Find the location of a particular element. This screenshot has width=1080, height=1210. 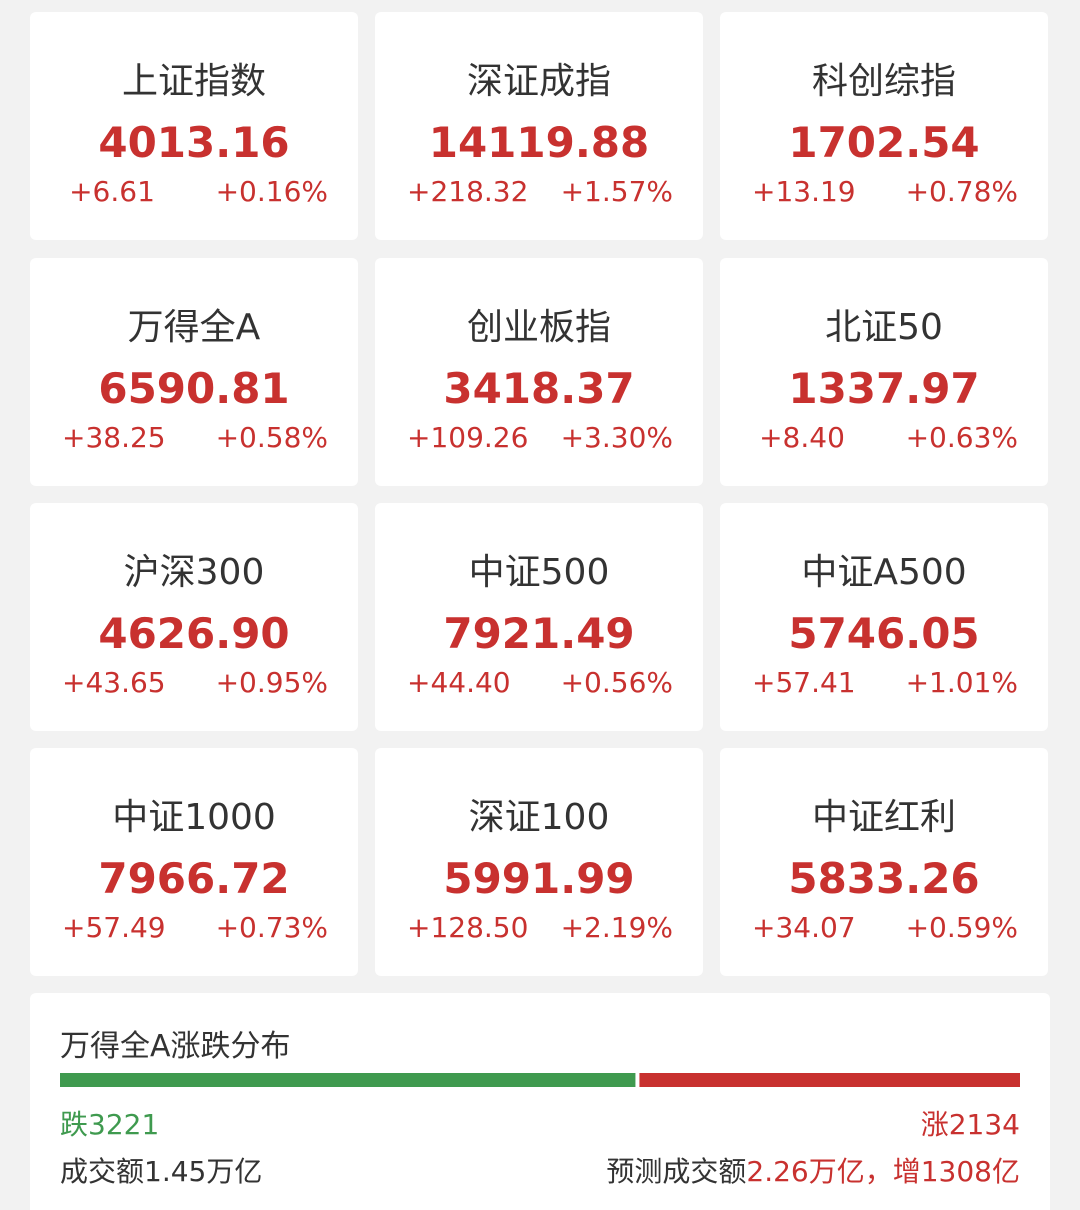

index-value: 14119.88 is located at coordinates (539, 142).